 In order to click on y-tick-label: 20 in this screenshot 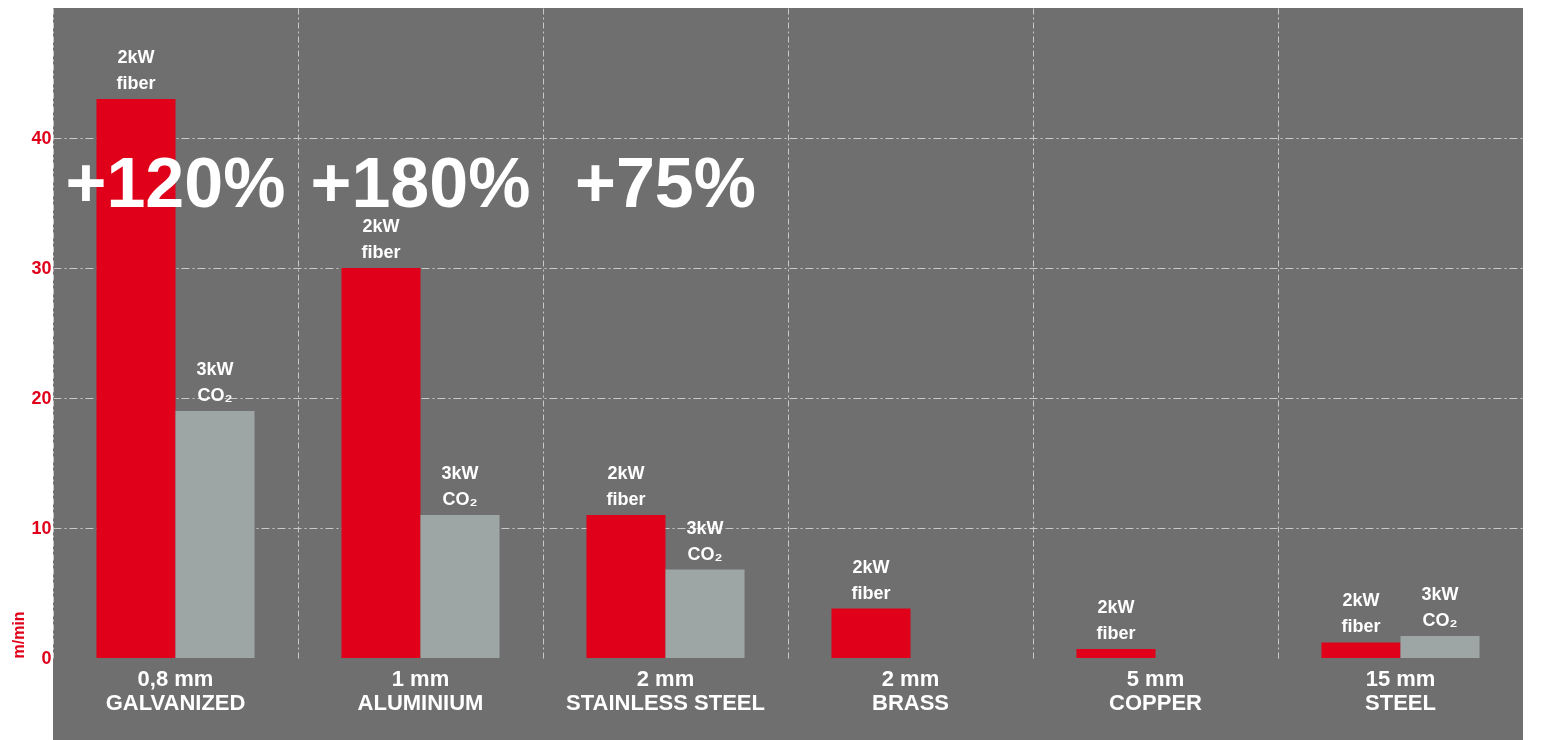, I will do `click(41, 397)`.